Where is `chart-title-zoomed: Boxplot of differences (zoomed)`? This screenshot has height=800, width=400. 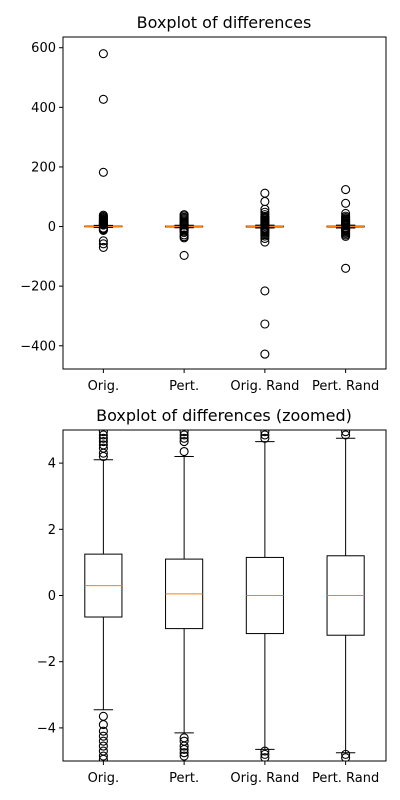 chart-title-zoomed: Boxplot of differences (zoomed) is located at coordinates (224, 415).